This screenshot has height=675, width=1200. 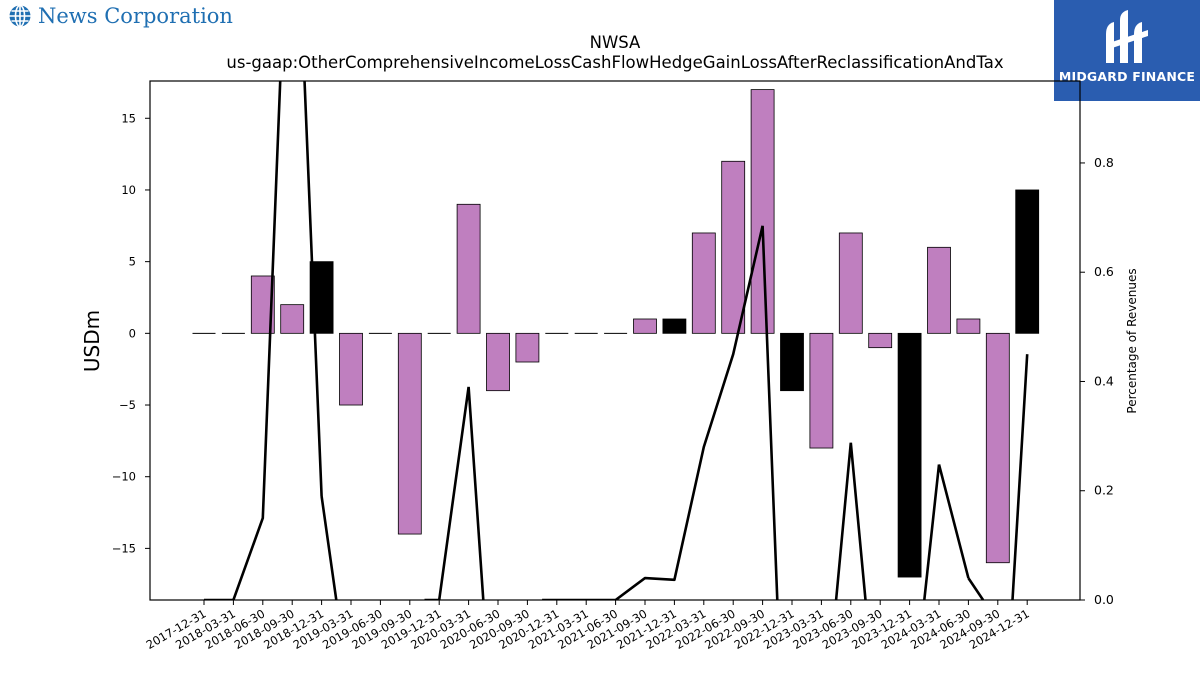 I want to click on brand-name: MIDGARD FINANCE, so click(x=1127, y=76).